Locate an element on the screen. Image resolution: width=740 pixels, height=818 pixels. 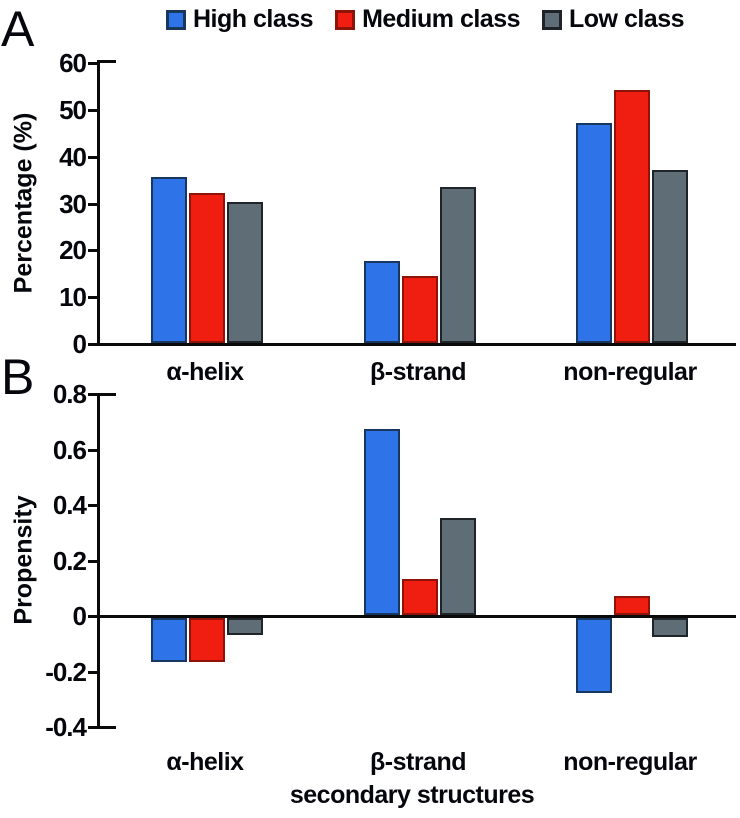
panel-b-y-tick-label: 0.4 is located at coordinates (69, 505).